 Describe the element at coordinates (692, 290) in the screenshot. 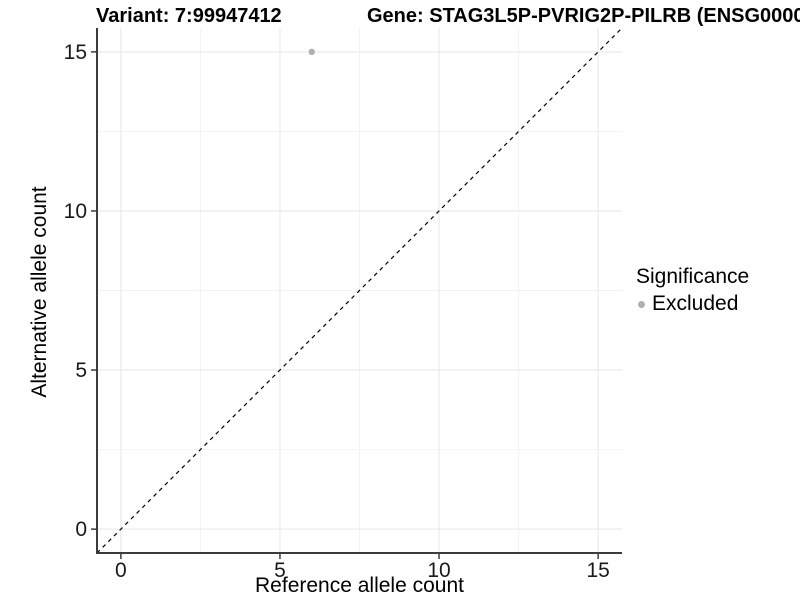

I see `legend: Significance Excluded` at that location.